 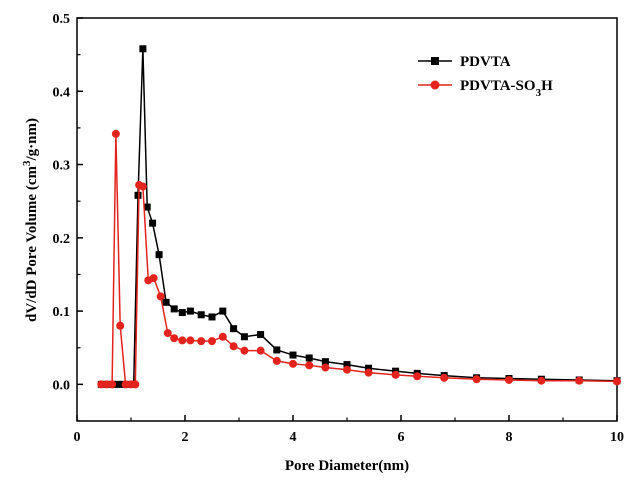 I want to click on x-tick-label: 0, so click(x=77, y=437).